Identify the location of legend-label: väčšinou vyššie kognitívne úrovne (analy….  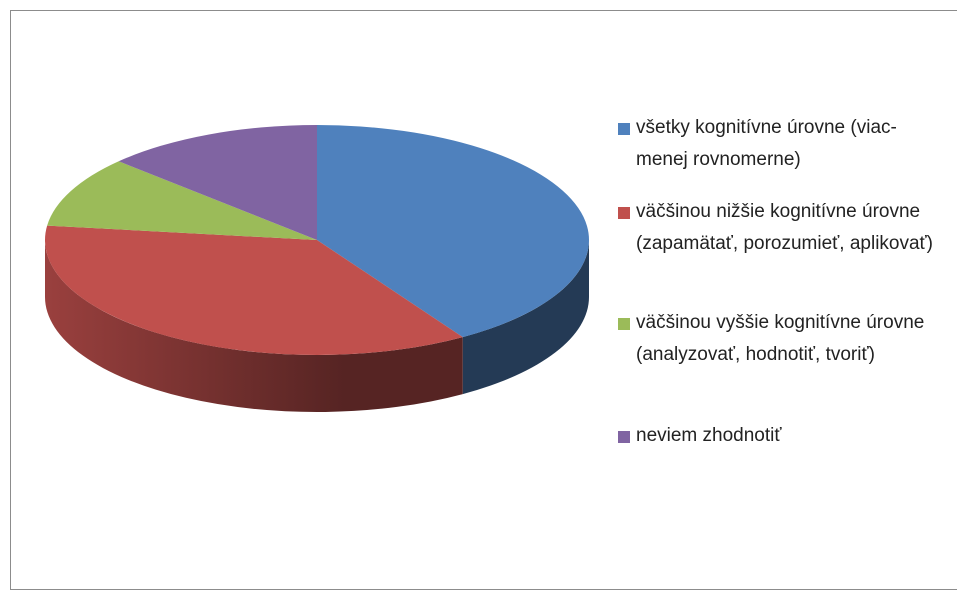
(780, 338).